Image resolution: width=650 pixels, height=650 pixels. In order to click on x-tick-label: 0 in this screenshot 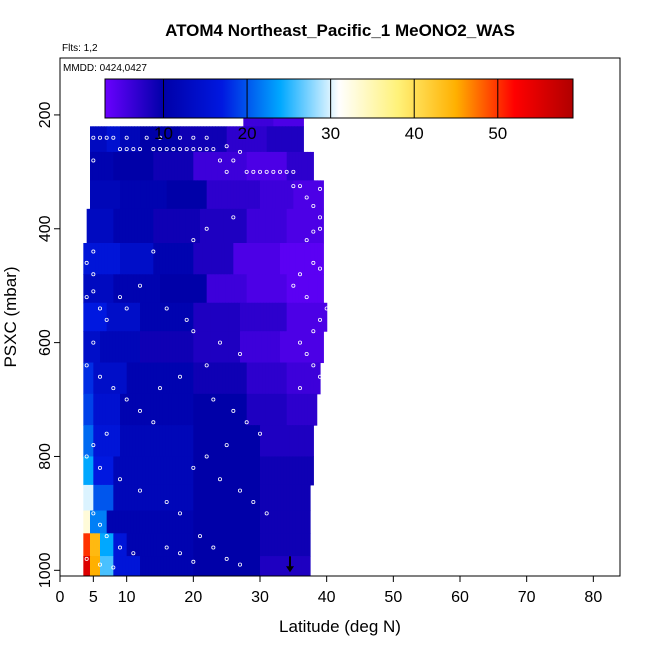, I will do `click(60, 597)`.